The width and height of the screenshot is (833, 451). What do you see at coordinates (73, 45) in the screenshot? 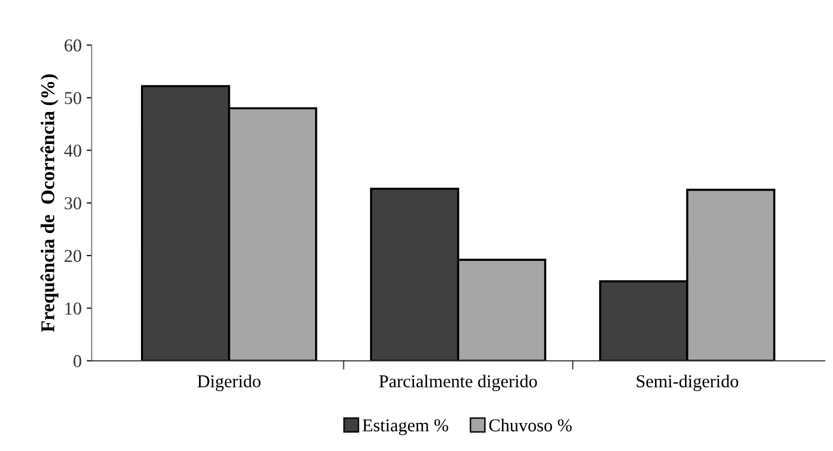
I see `y-tick-label: 60` at bounding box center [73, 45].